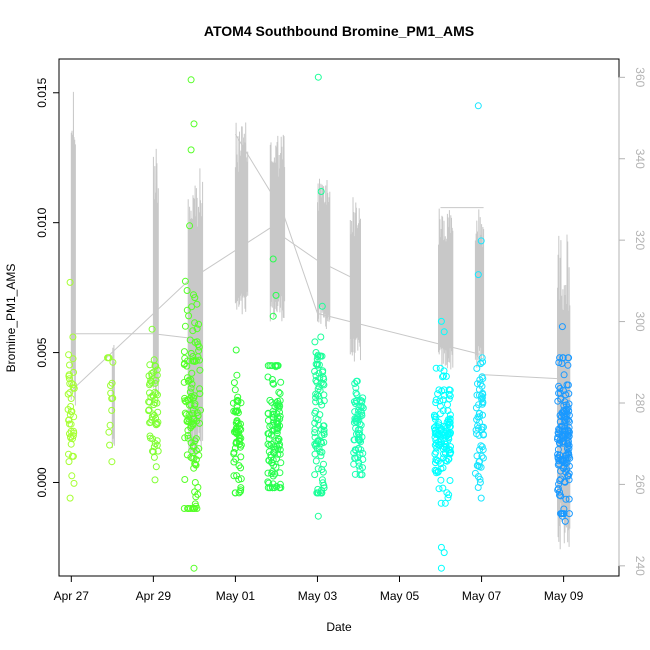 Image resolution: width=650 pixels, height=650 pixels. I want to click on x-tick-label: May 09, so click(564, 596).